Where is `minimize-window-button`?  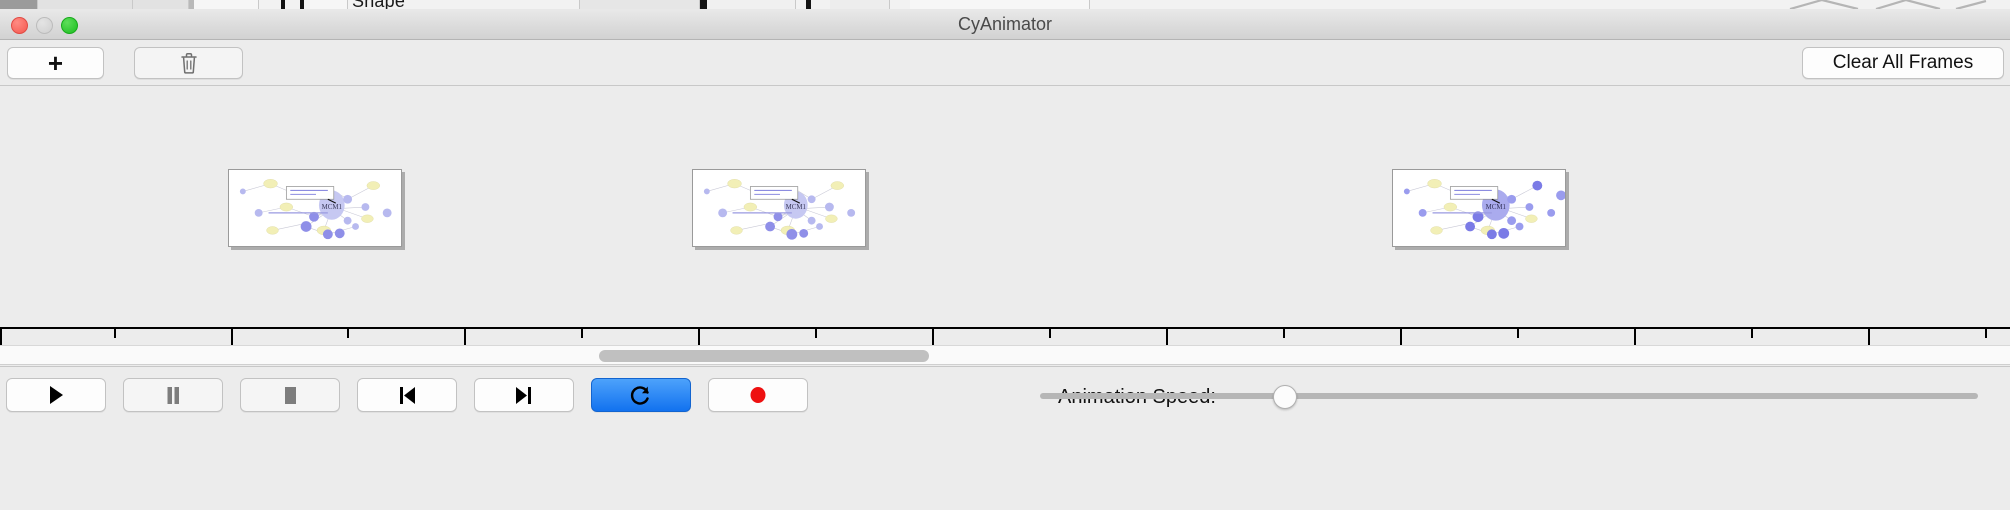 minimize-window-button is located at coordinates (44, 25).